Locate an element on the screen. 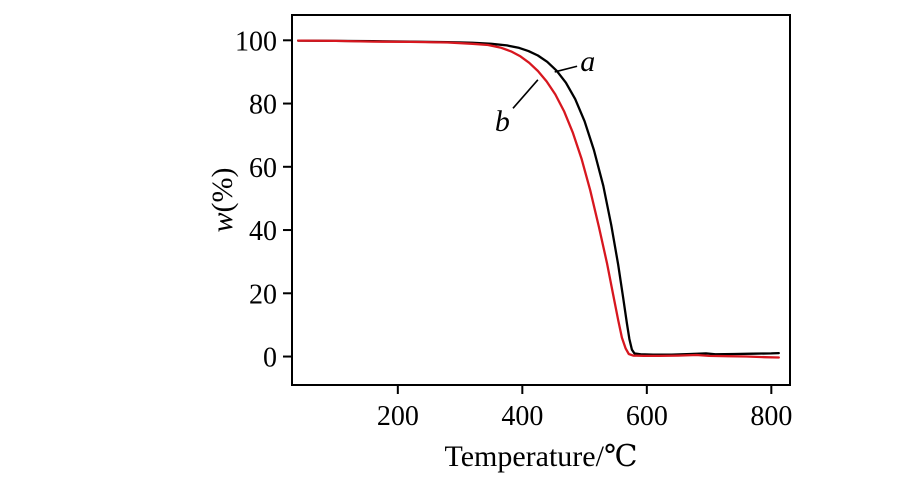 Image resolution: width=900 pixels, height=497 pixels. curve-label-leader-b is located at coordinates (525, 94).